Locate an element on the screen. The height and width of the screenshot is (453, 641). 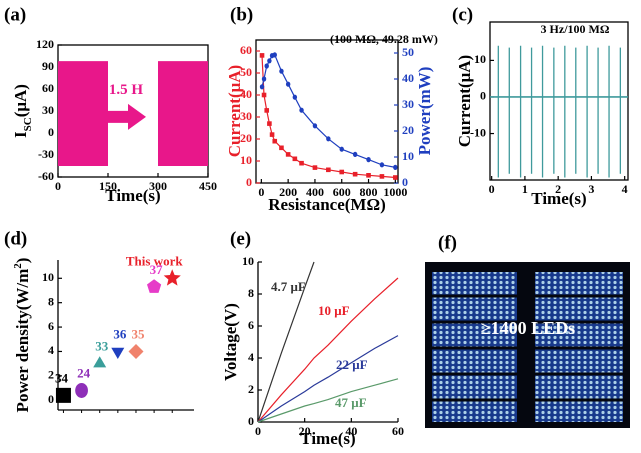
x-tick-label: 2 is located at coordinates (558, 189).